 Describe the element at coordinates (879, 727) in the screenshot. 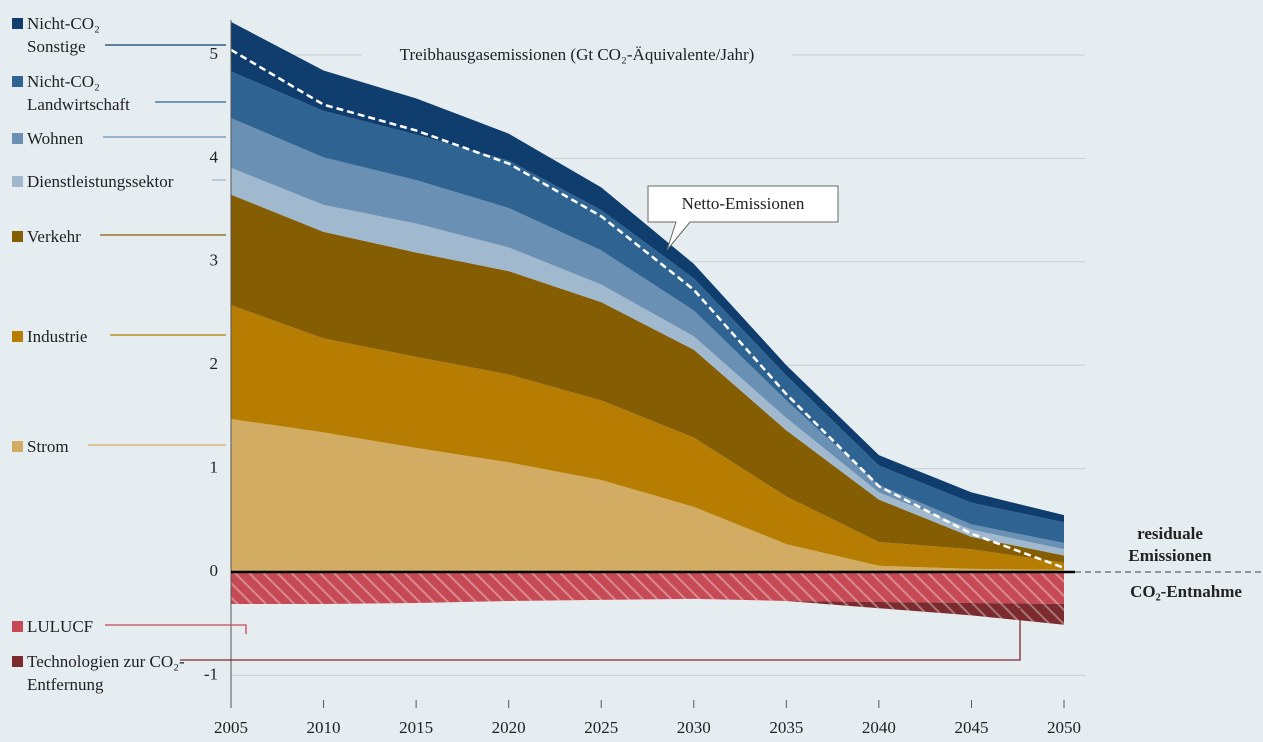

I see `x-tick-label: 2040` at that location.